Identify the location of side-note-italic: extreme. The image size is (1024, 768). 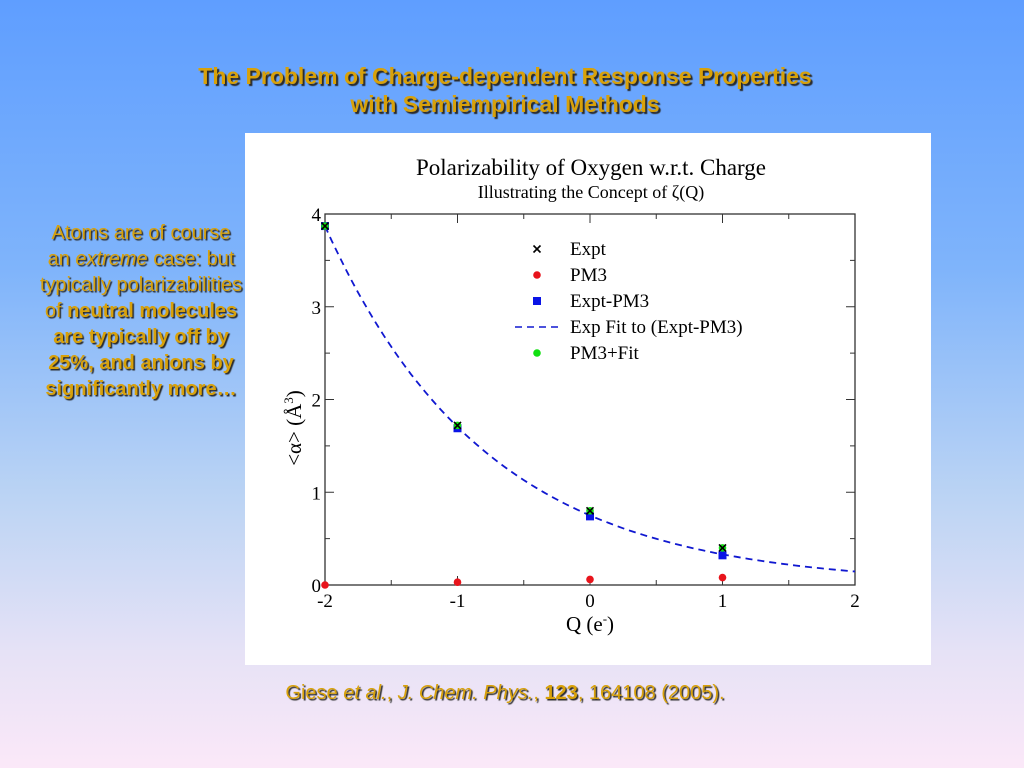
(111, 259).